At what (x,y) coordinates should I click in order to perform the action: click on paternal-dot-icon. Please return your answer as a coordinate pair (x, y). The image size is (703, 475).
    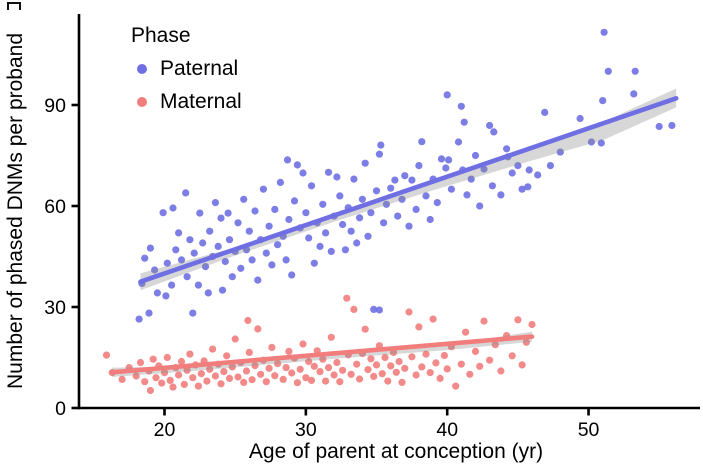
    Looking at the image, I should click on (142, 69).